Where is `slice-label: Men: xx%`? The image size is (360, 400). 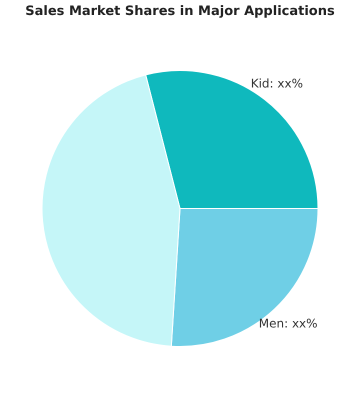 slice-label: Men: xx% is located at coordinates (288, 323).